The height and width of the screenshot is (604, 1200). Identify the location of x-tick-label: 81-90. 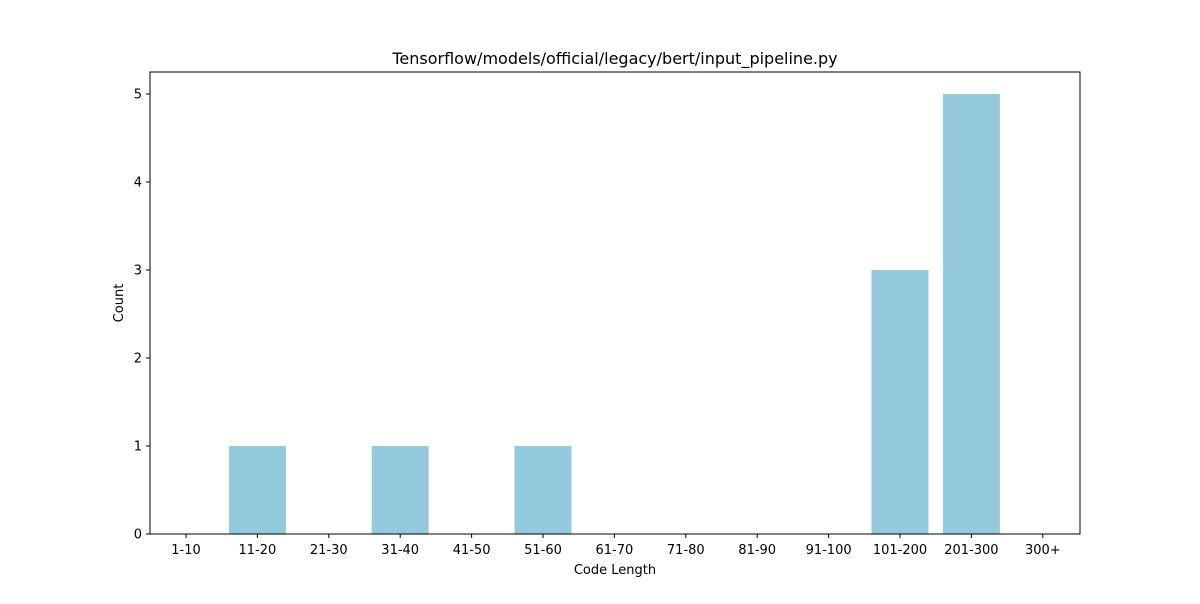
(757, 550).